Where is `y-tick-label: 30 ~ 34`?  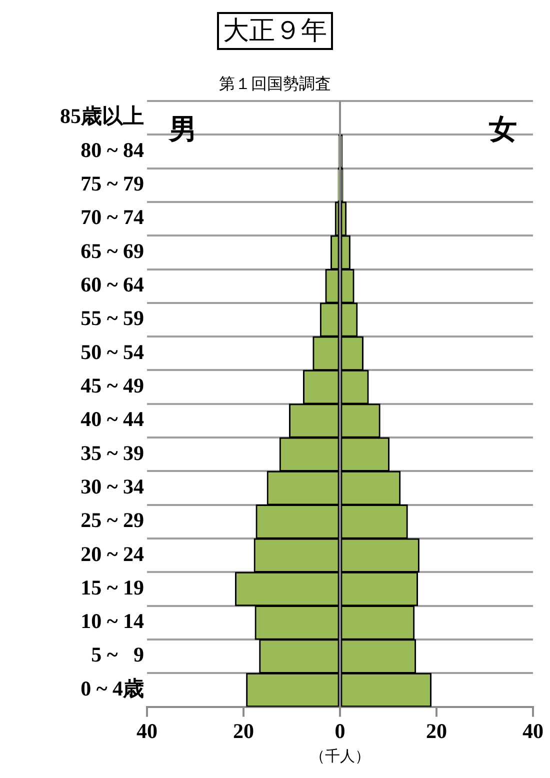
y-tick-label: 30 ~ 34 is located at coordinates (112, 486).